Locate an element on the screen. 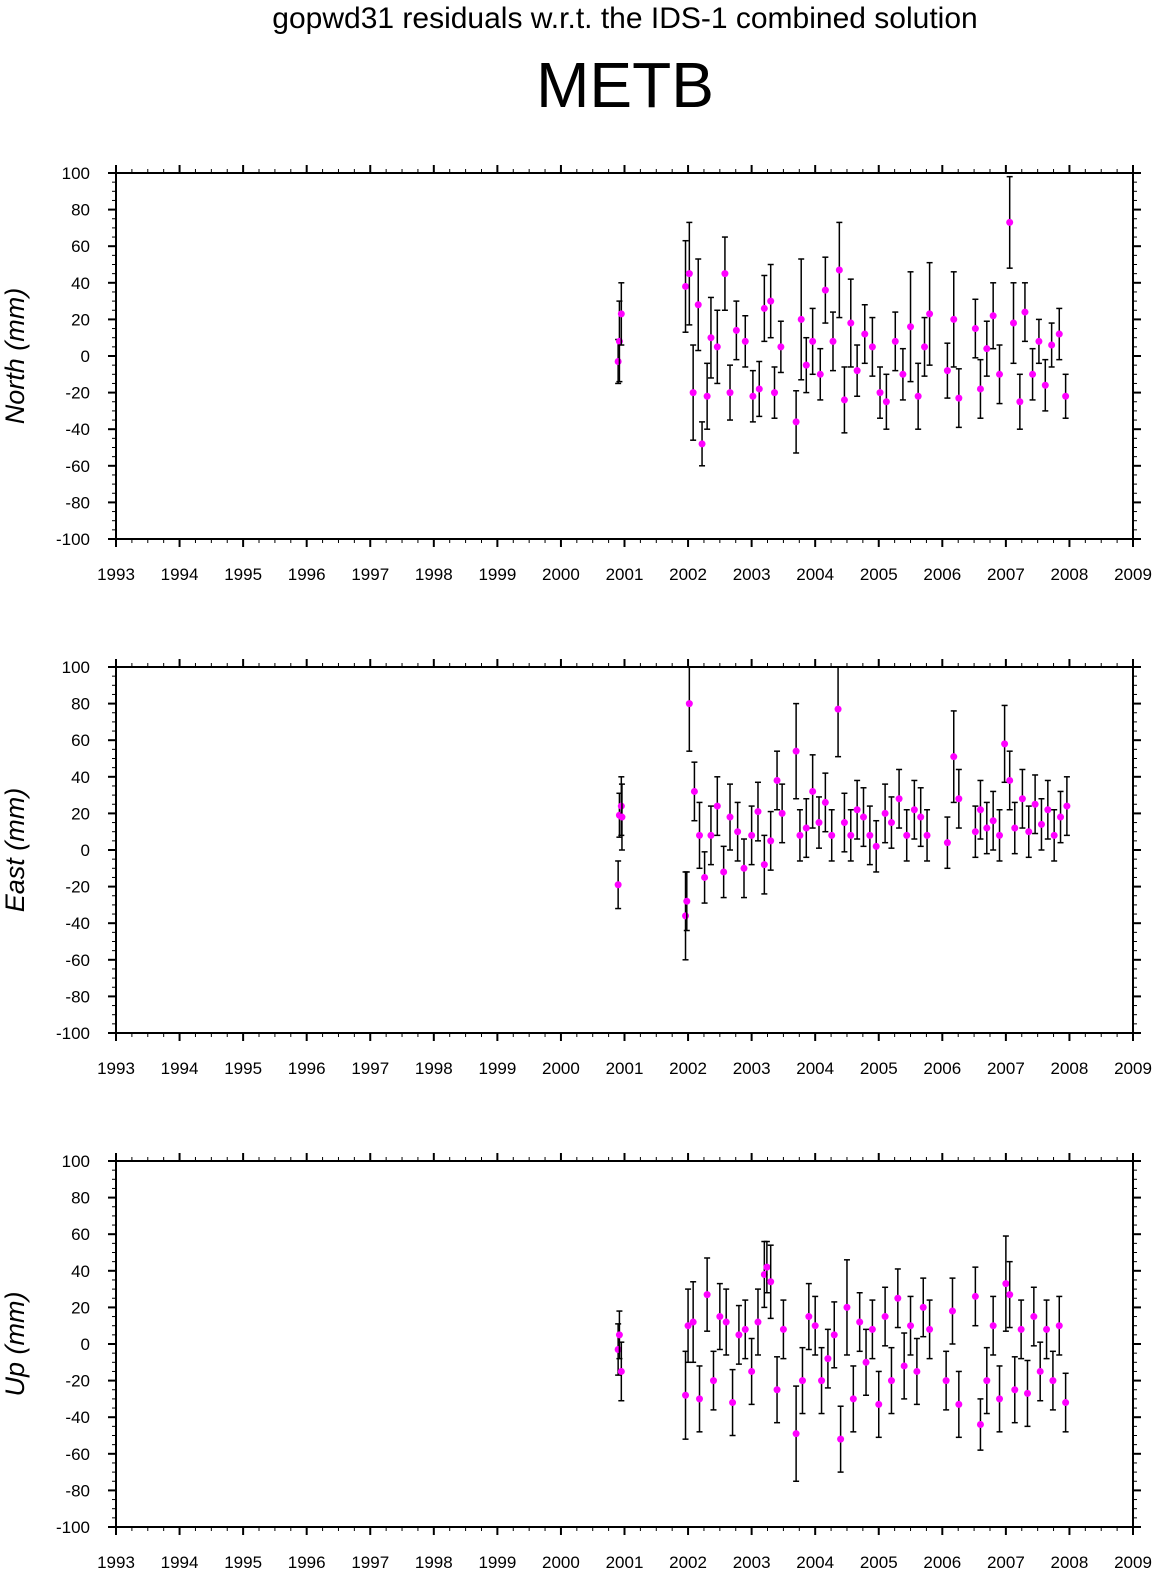 This screenshot has width=1160, height=1575. y-tick-label: 40 is located at coordinates (80, 777).